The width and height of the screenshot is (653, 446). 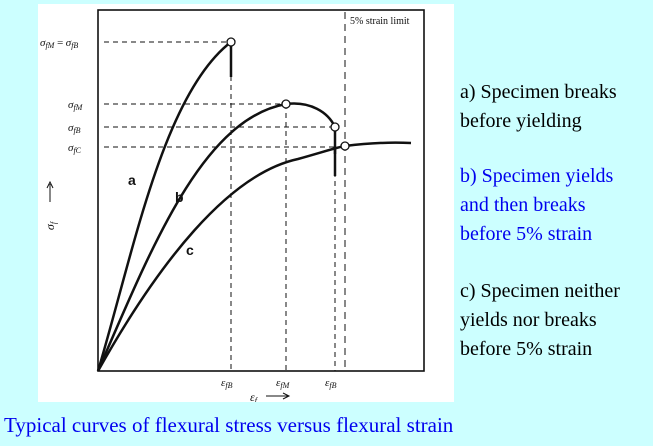 I want to click on legend-b-line-3: before 5% strain, so click(x=526, y=234).